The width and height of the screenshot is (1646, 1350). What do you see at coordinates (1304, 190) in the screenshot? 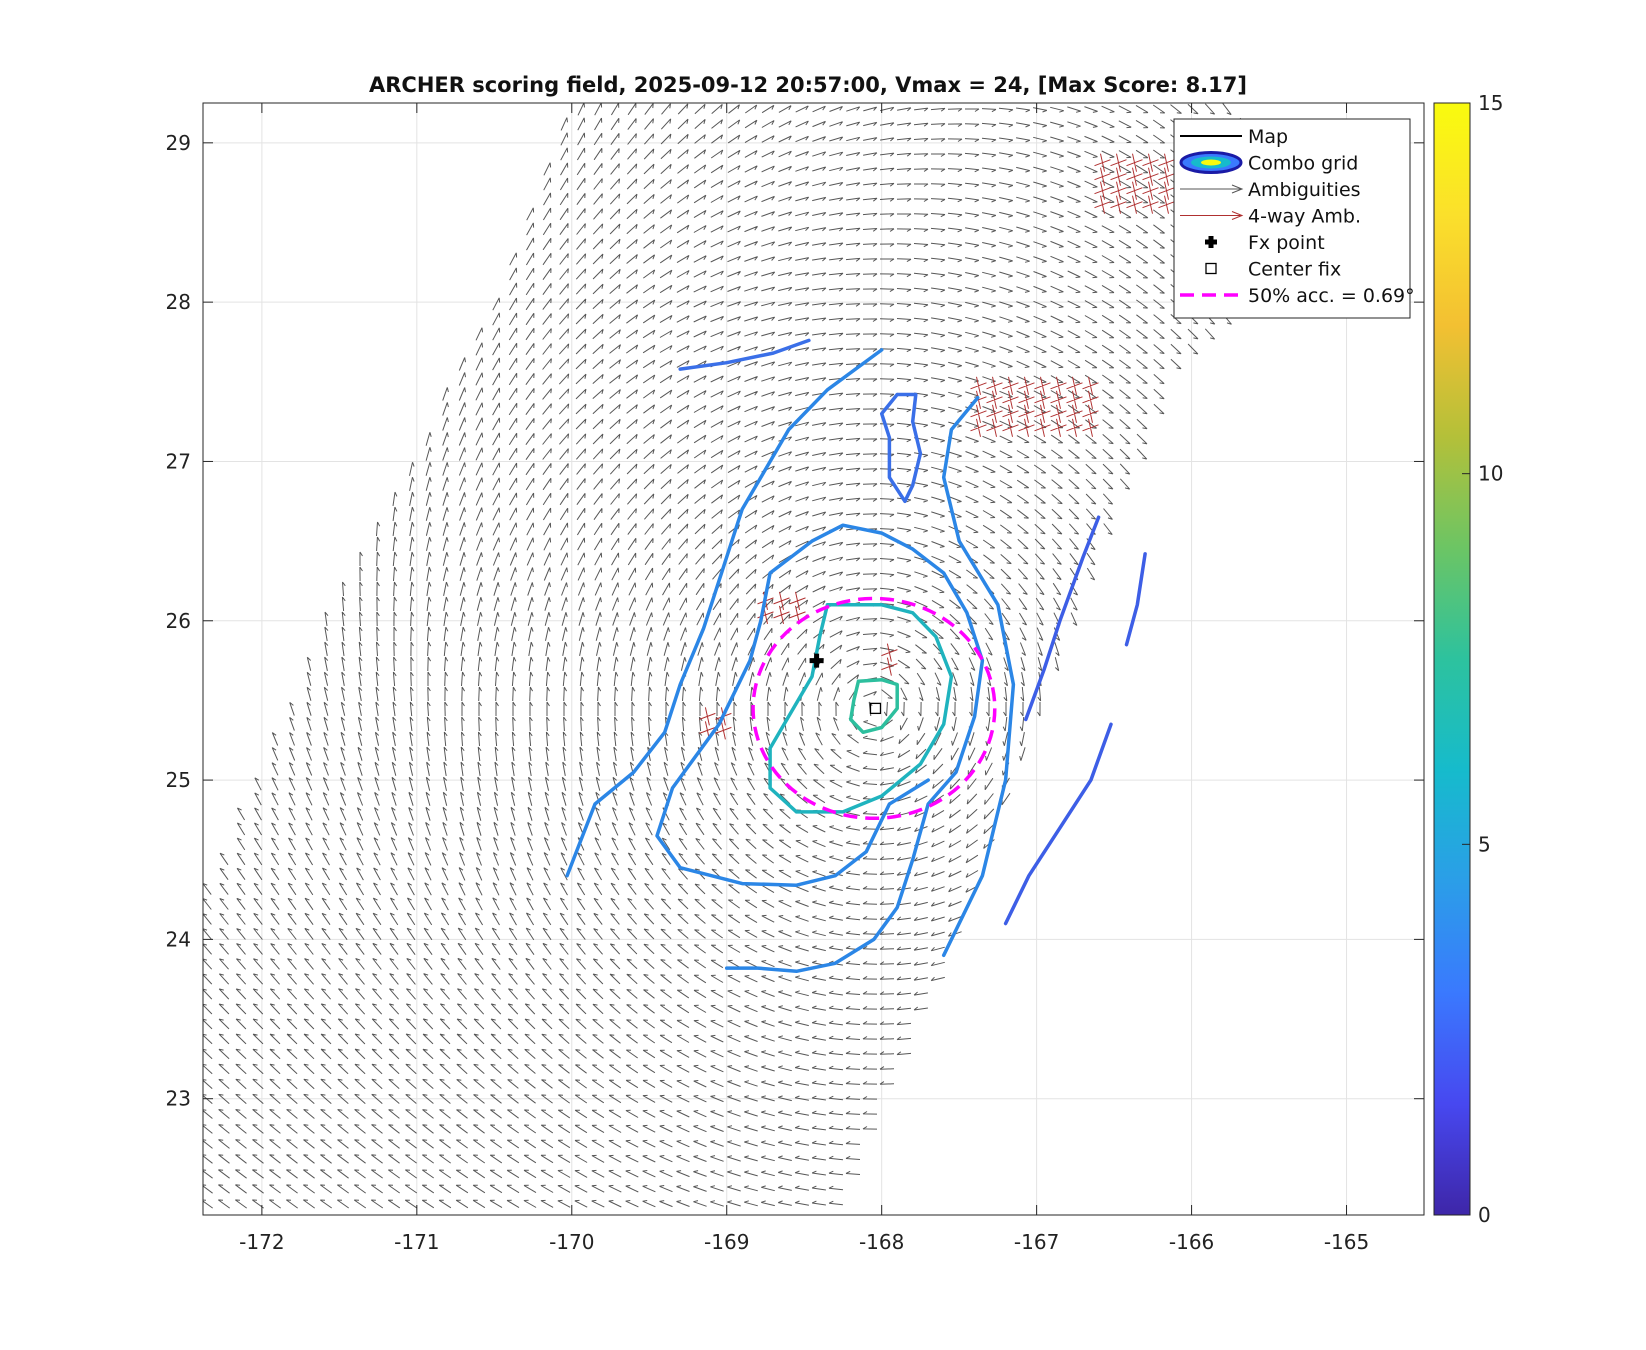
I see `legend-label: Ambiguities` at bounding box center [1304, 190].